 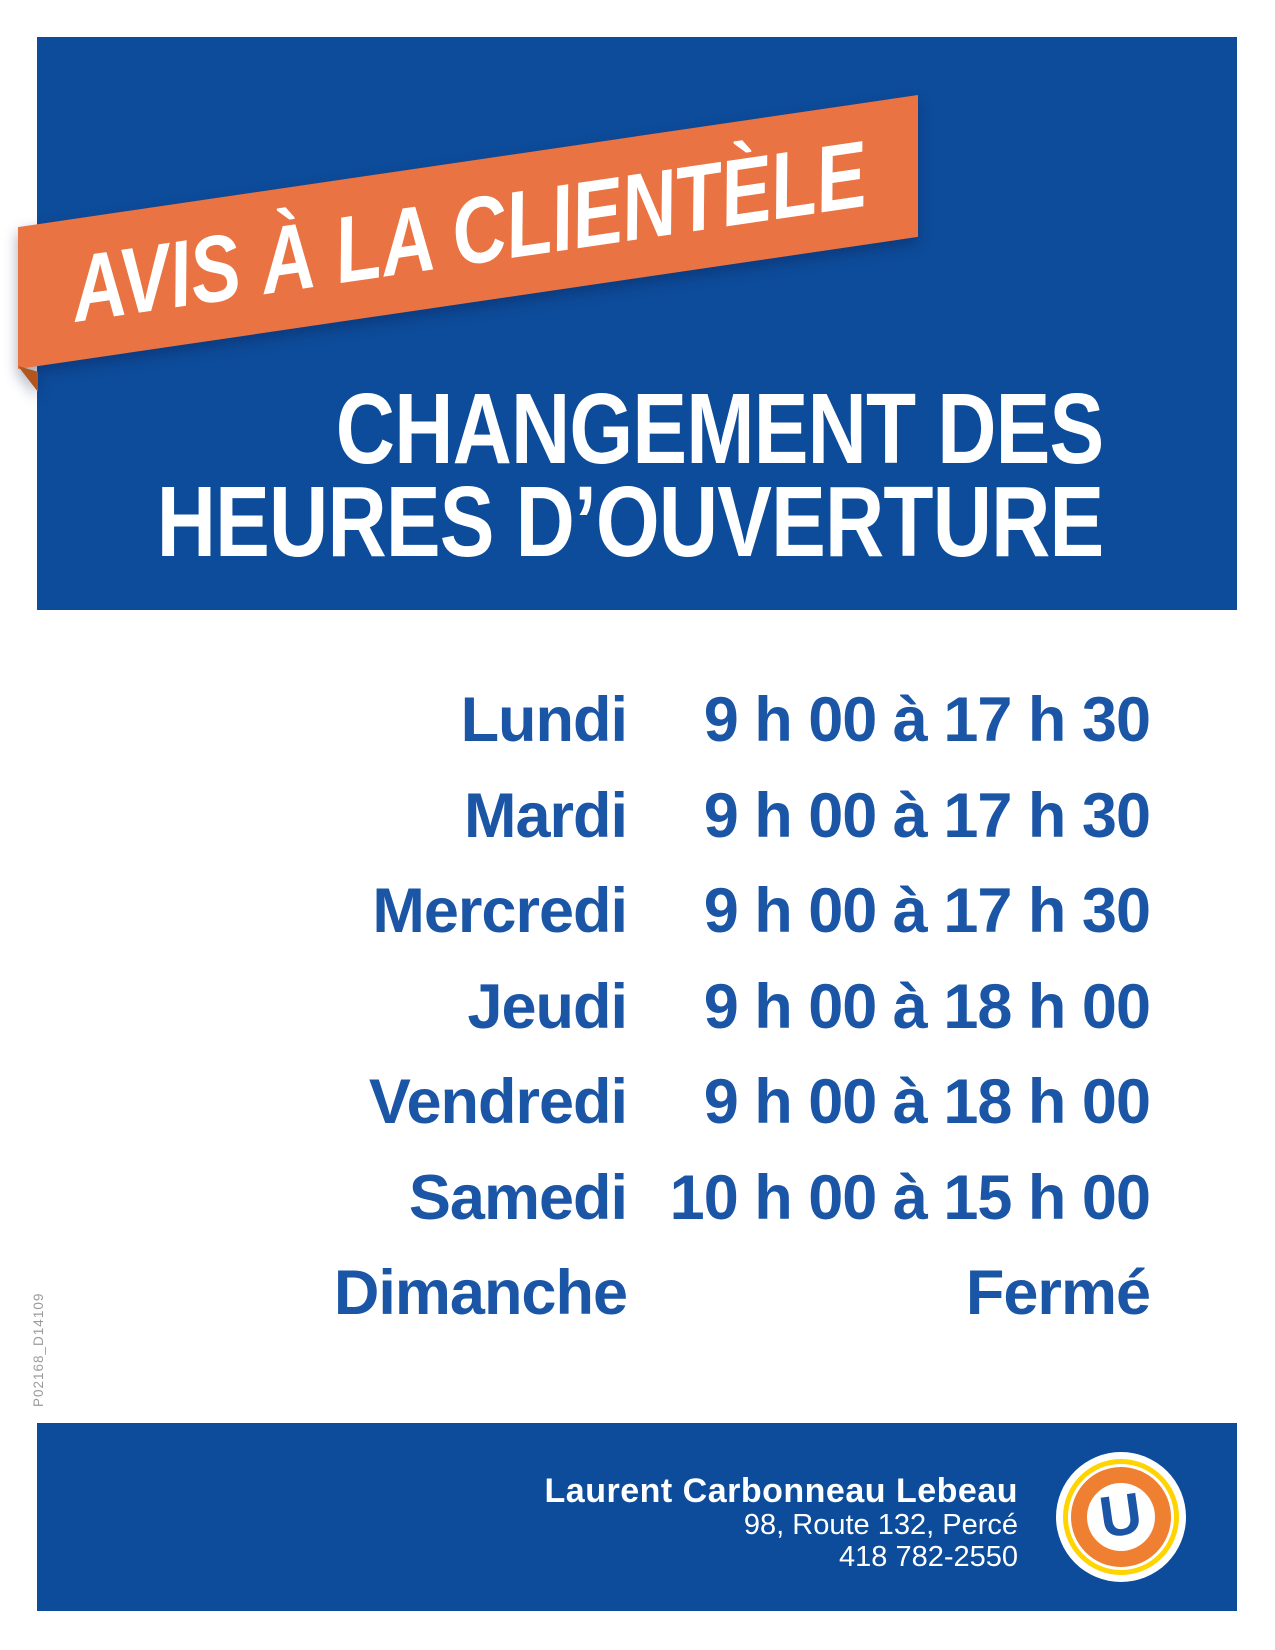 I want to click on u-brand-logo: U, so click(x=1121, y=1517).